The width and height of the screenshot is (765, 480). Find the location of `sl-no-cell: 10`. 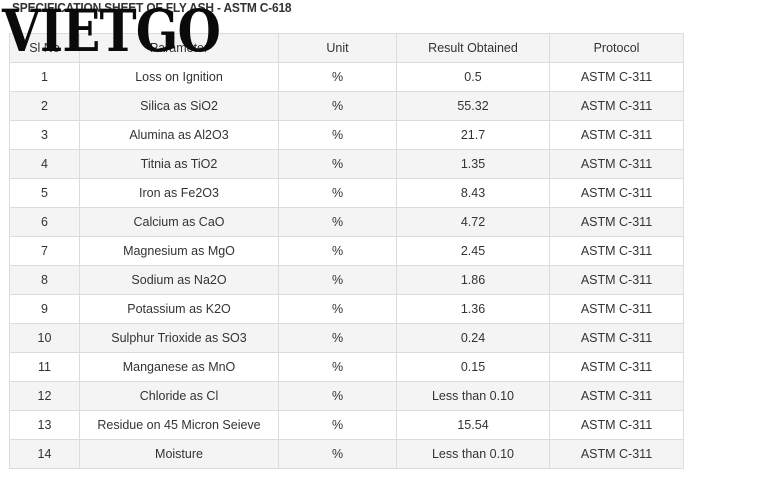

sl-no-cell: 10 is located at coordinates (44, 338).